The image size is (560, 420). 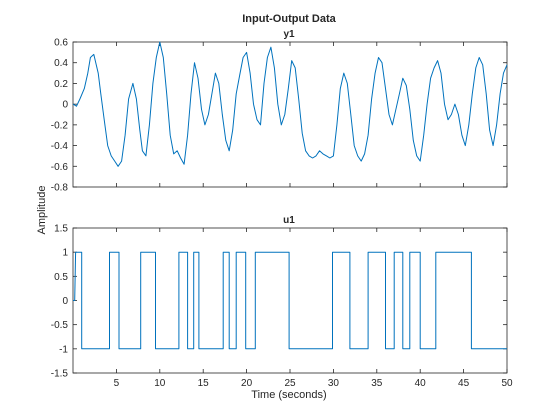 What do you see at coordinates (61, 229) in the screenshot?
I see `y-tick-label: 1.5` at bounding box center [61, 229].